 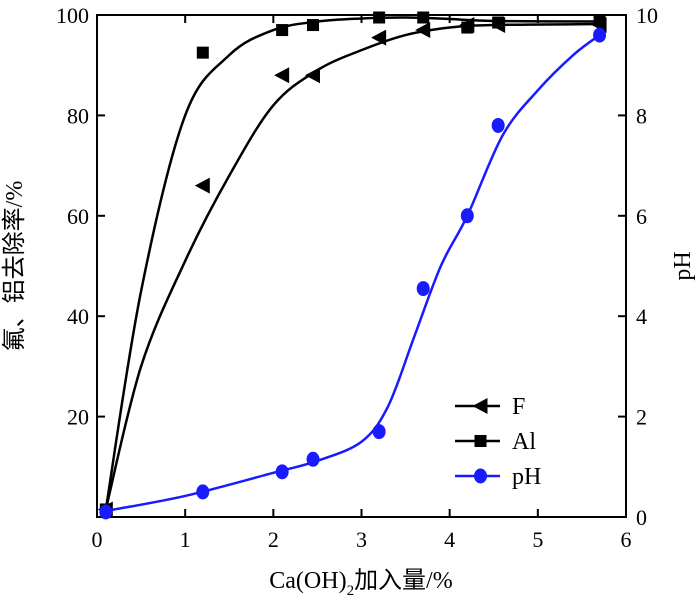 What do you see at coordinates (641, 316) in the screenshot?
I see `y-right-tick-label: 4` at bounding box center [641, 316].